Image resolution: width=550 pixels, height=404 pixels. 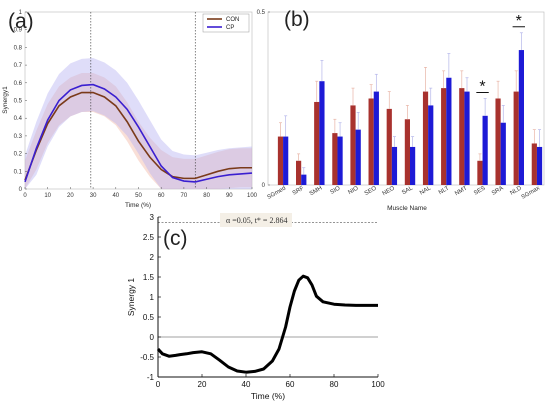 I want to click on y-tick-label: 0.3, so click(x=18, y=137).